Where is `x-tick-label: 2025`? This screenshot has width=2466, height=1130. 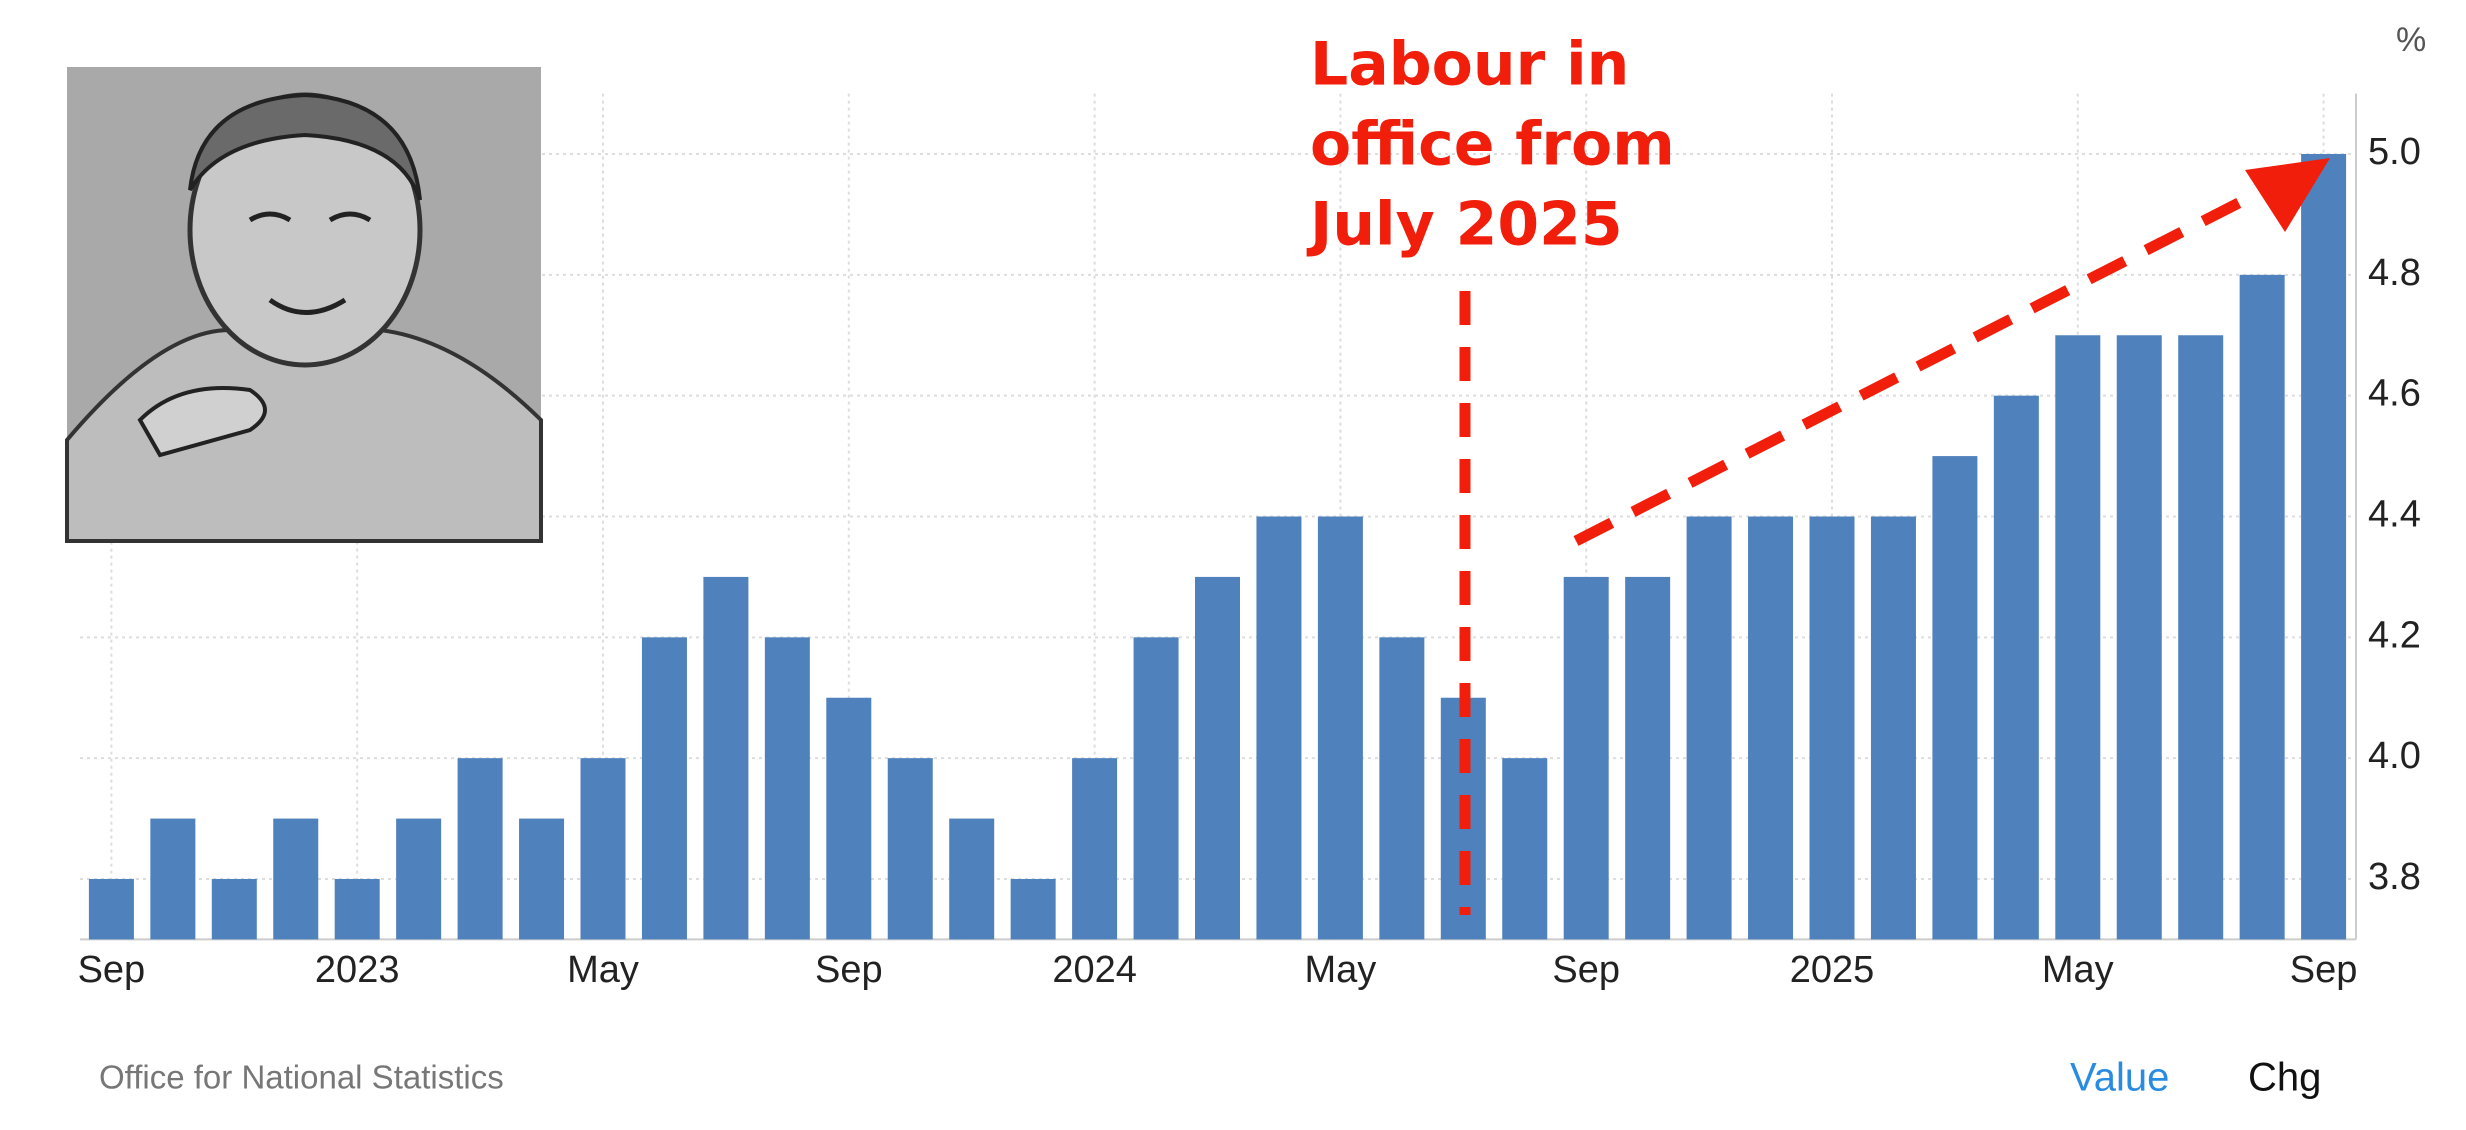
x-tick-label: 2025 is located at coordinates (1832, 970).